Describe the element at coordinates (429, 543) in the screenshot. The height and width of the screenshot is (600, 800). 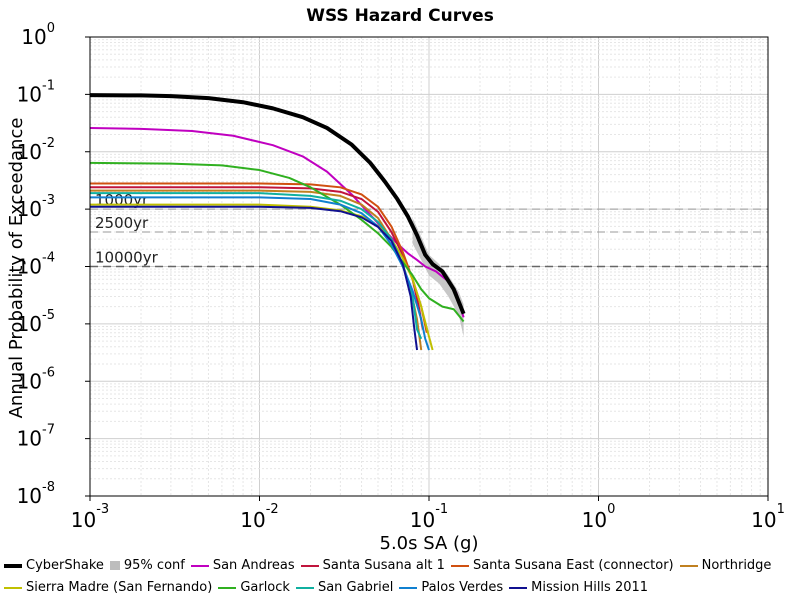
I see `x-axis-label: 5.0s SA (g)` at that location.